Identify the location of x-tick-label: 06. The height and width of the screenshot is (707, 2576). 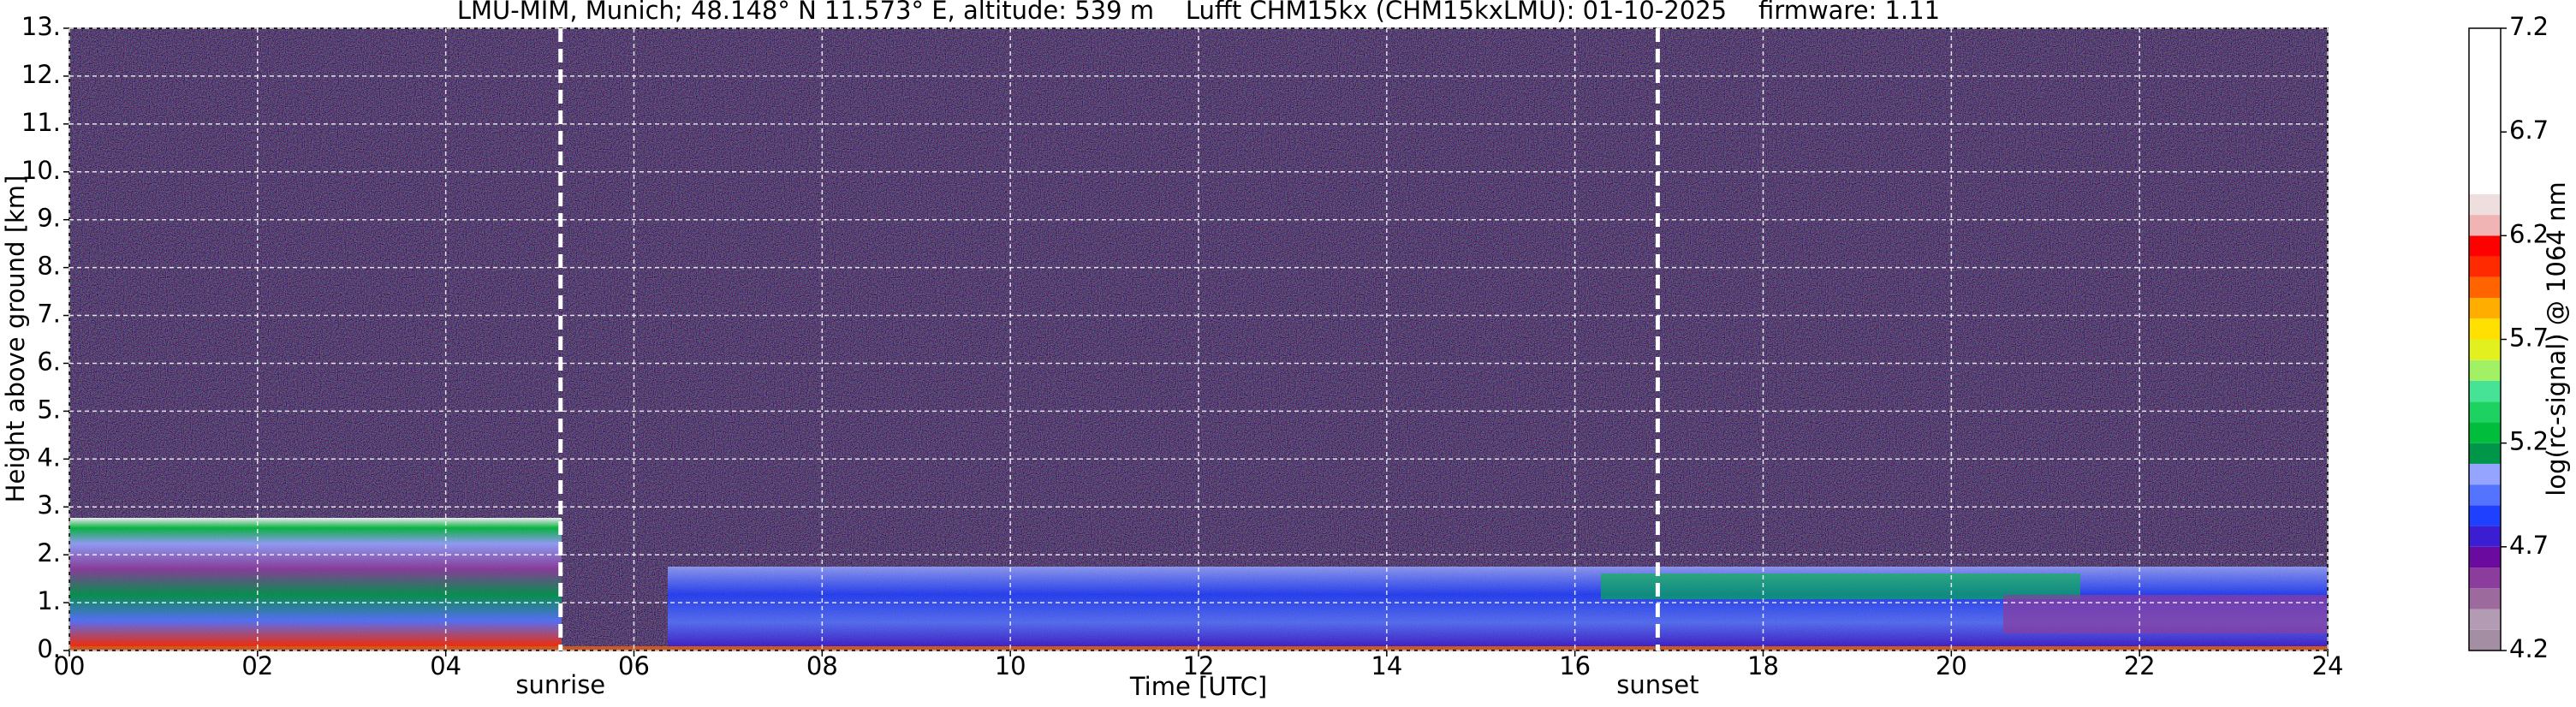
(634, 665).